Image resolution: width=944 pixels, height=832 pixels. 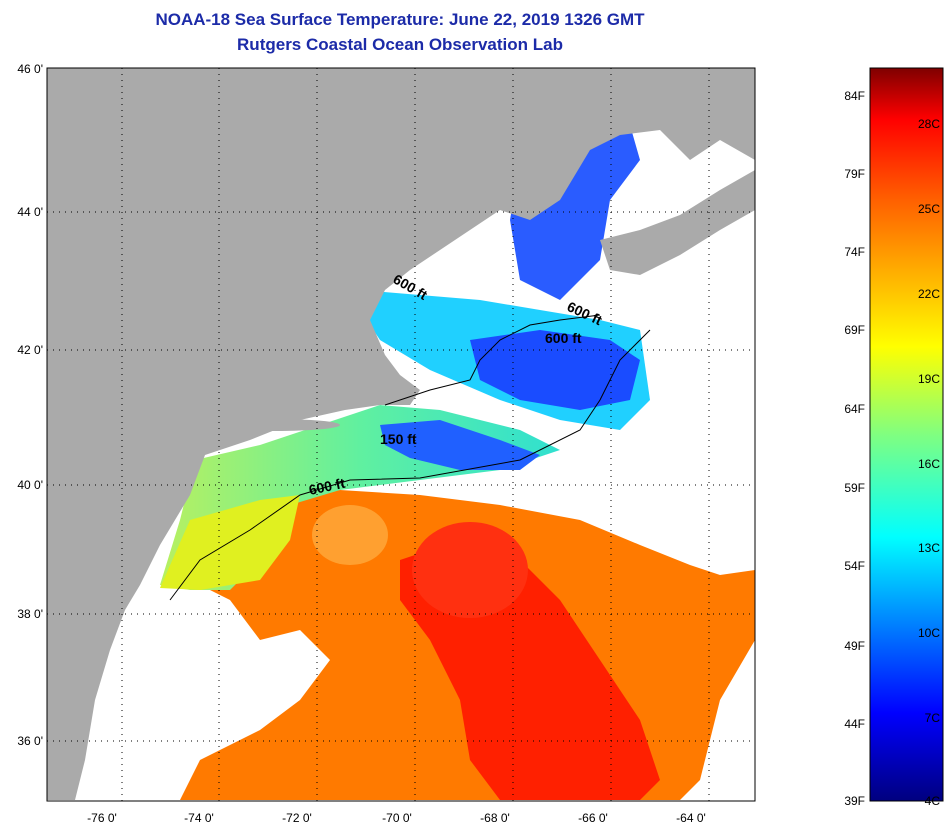 What do you see at coordinates (929, 124) in the screenshot?
I see `cbar-label-28c: 28C` at bounding box center [929, 124].